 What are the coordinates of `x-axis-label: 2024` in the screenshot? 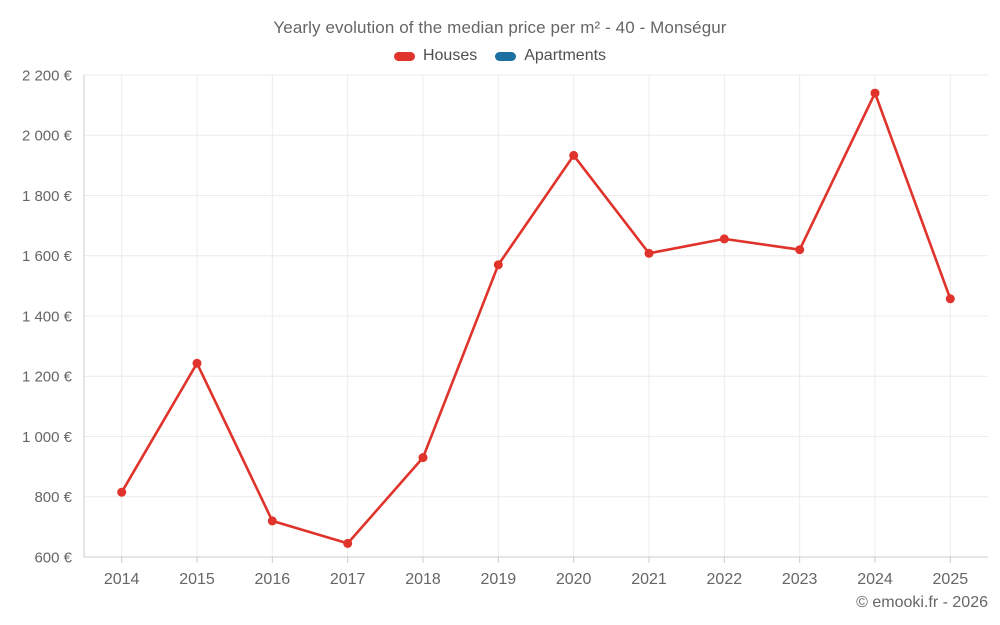 It's located at (875, 579).